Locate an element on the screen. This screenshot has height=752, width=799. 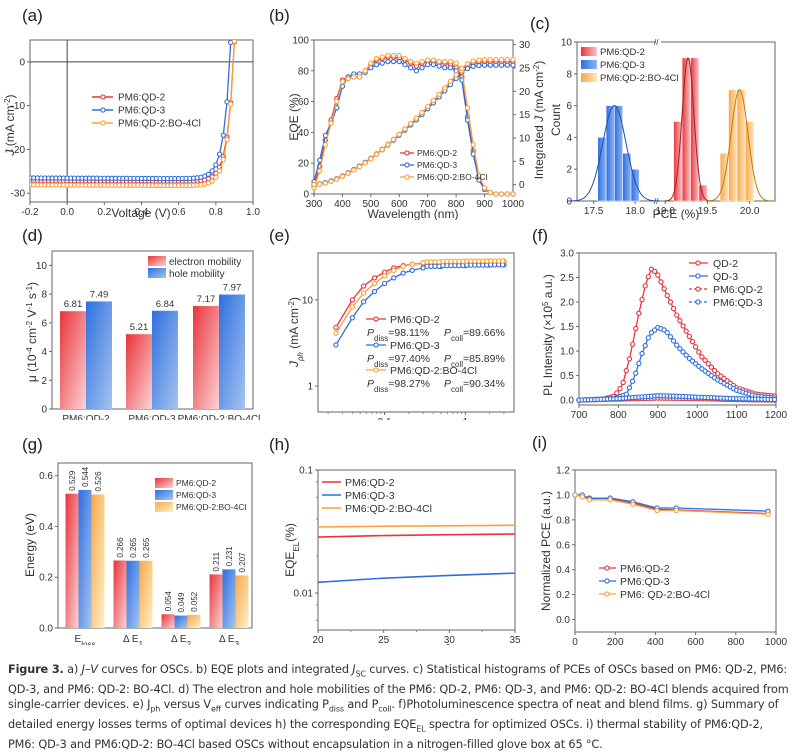
fit-curve-PM6:QD-2 is located at coordinates (688, 129).